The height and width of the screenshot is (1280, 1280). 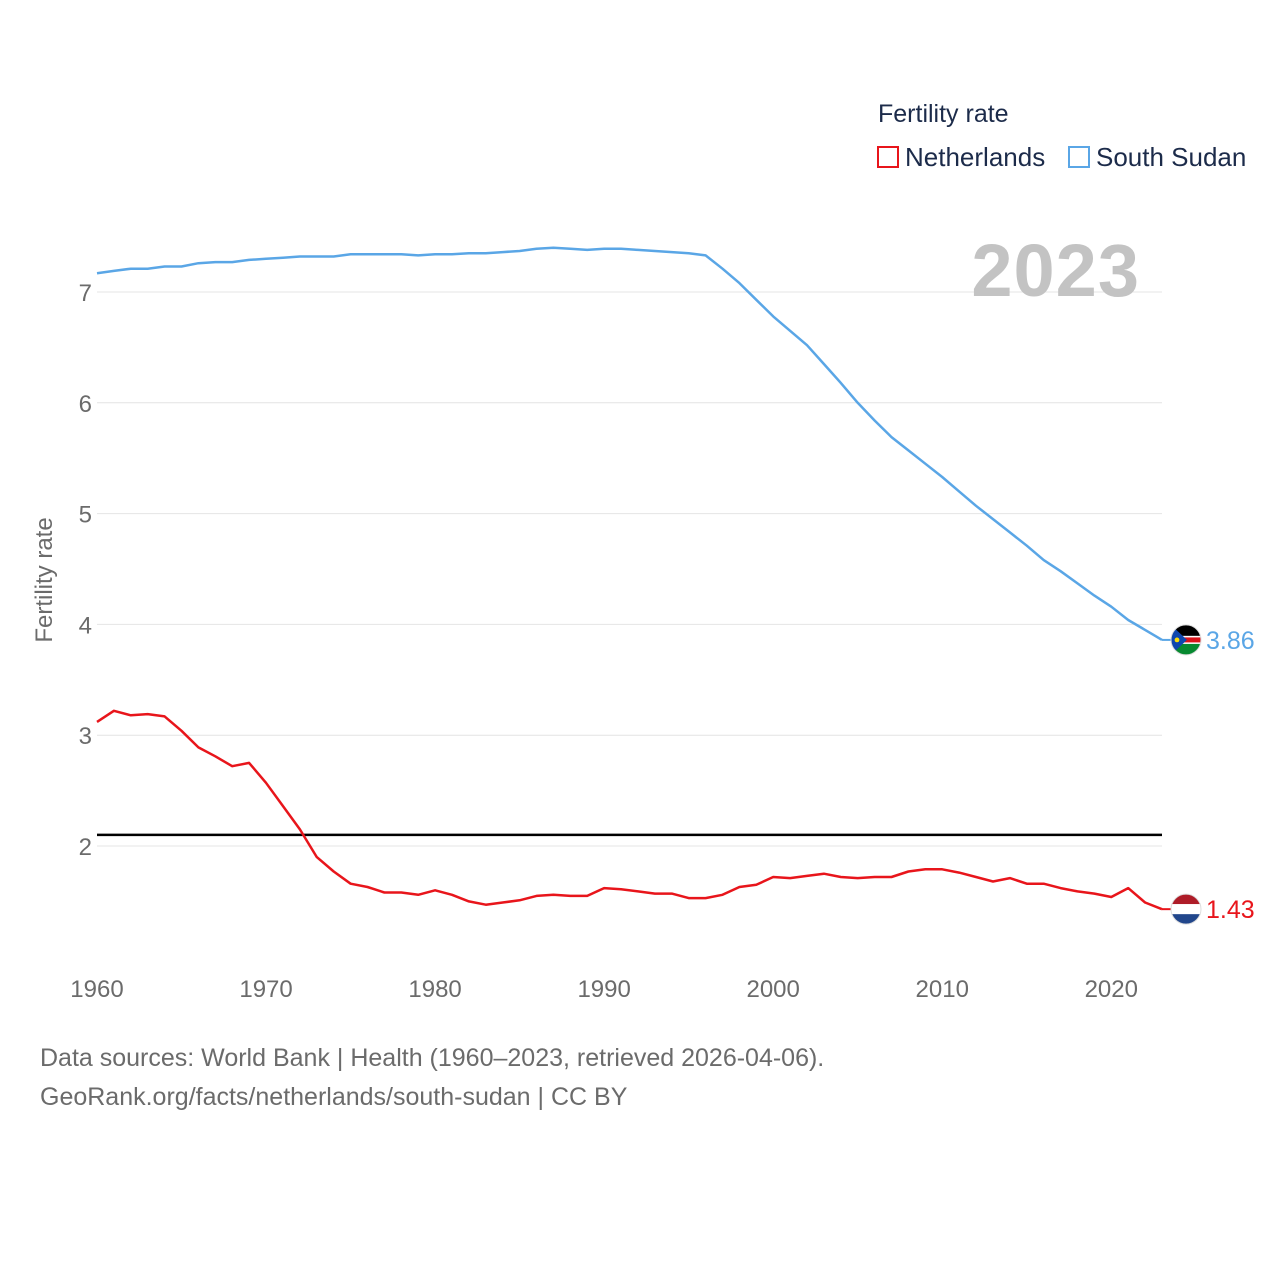 I want to click on end-value-label-netherlands: 1.43, so click(x=1230, y=910).